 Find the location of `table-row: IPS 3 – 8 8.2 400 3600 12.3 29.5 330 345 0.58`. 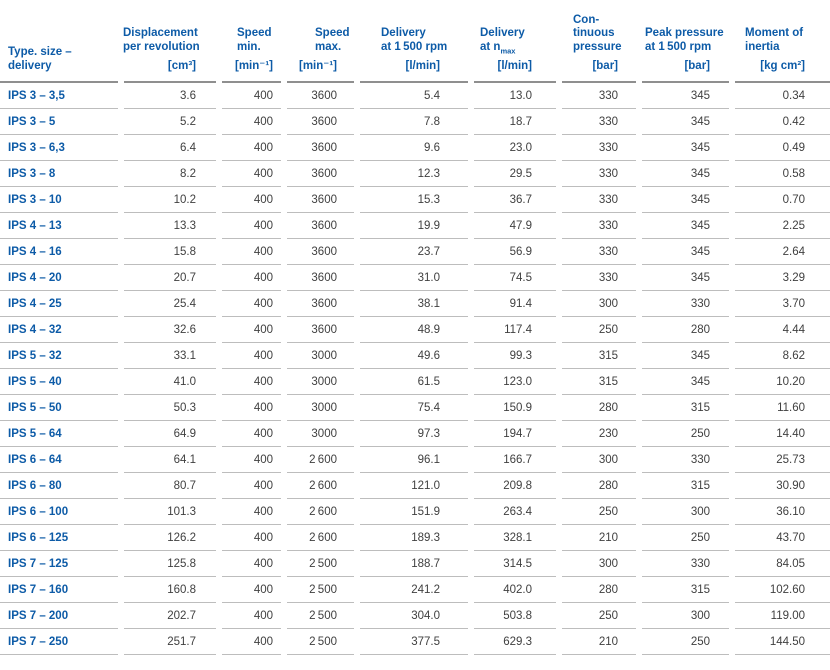

table-row: IPS 3 – 8 8.2 400 3600 12.3 29.5 330 345 0.58 is located at coordinates (415, 174).